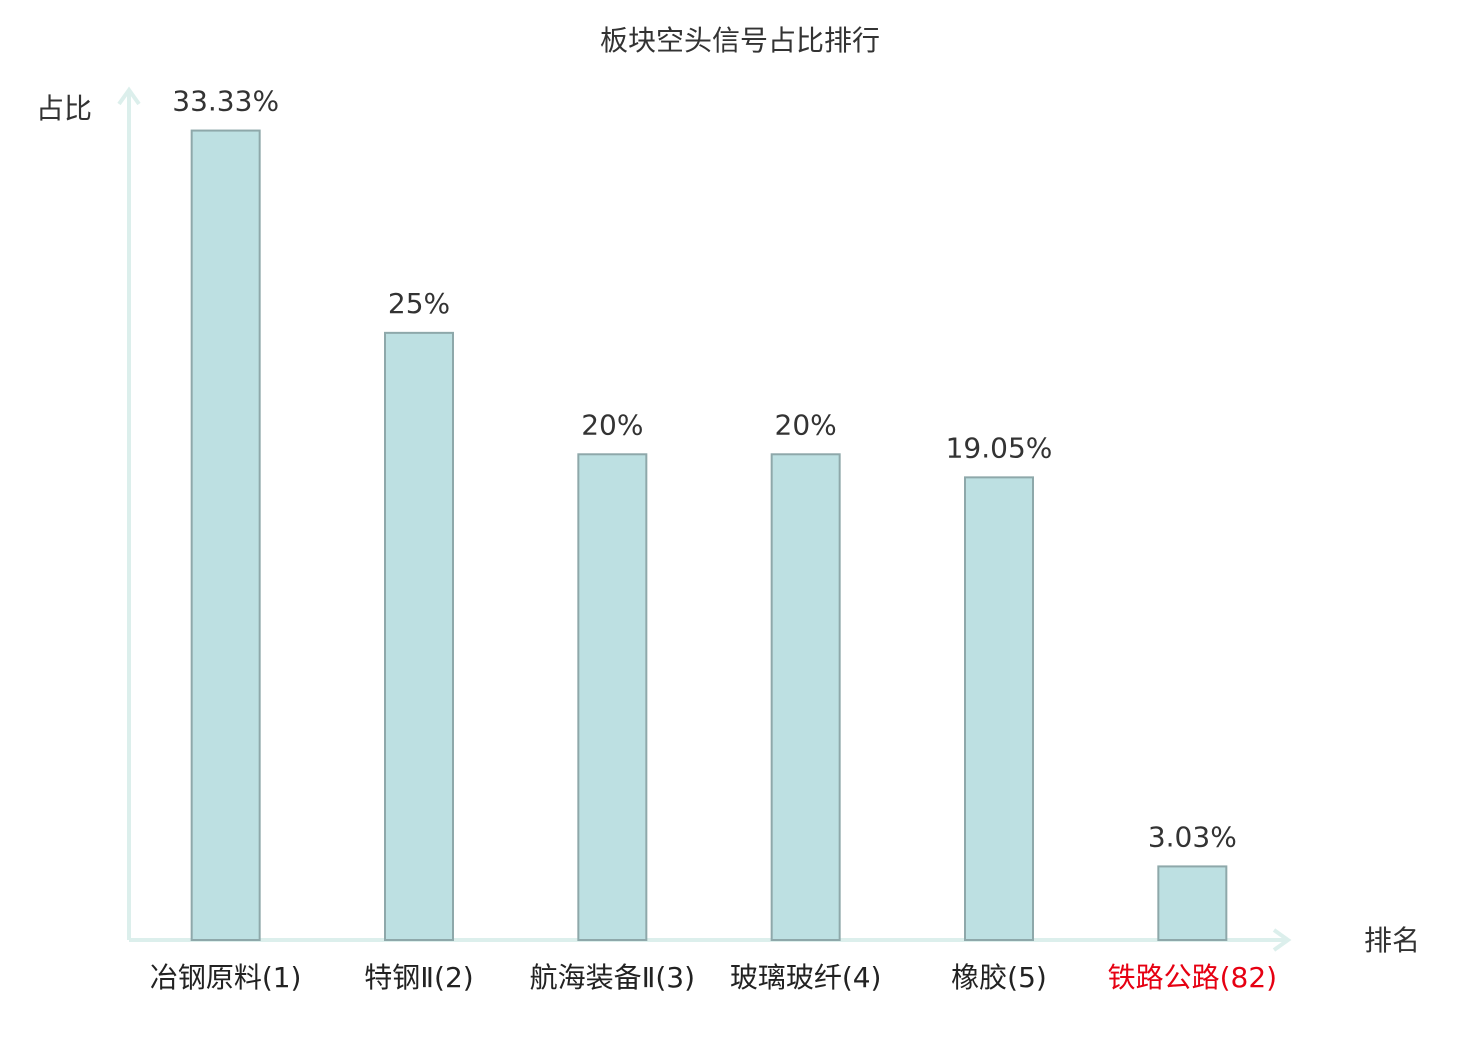 The width and height of the screenshot is (1480, 1040). What do you see at coordinates (1392, 940) in the screenshot?
I see `x-axis-label: 排名` at bounding box center [1392, 940].